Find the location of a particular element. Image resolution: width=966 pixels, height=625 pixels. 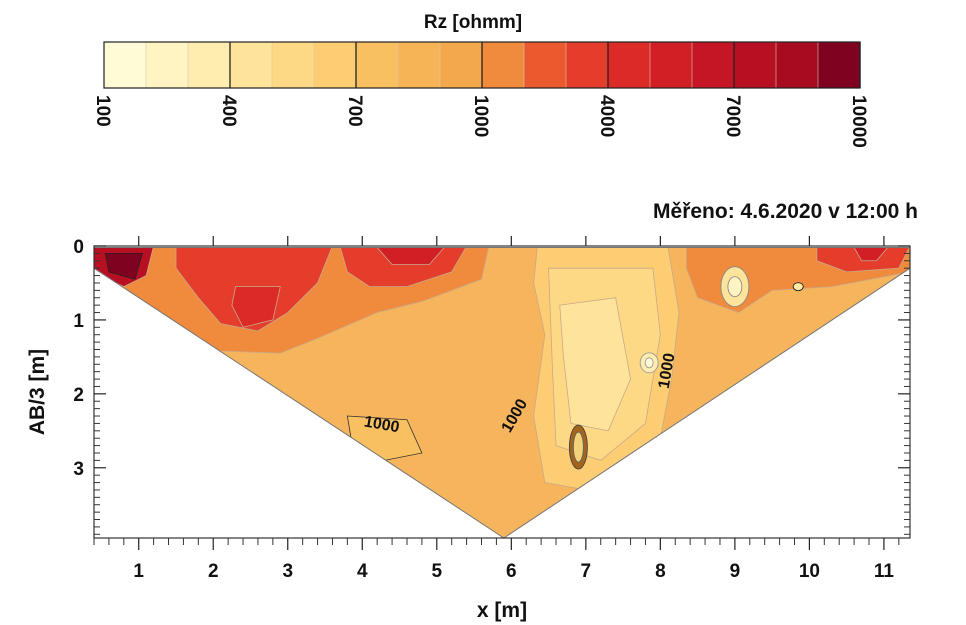

x-tick-label: 11 is located at coordinates (884, 571).